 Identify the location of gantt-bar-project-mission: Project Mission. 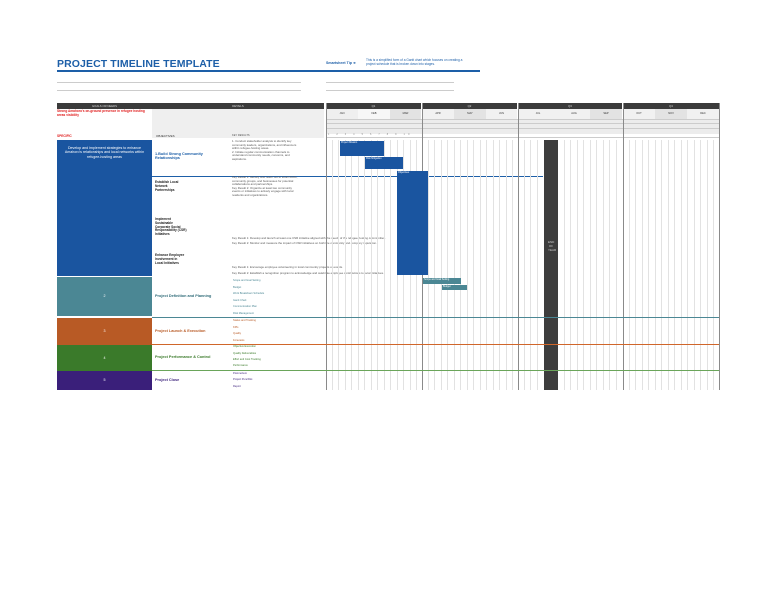
(362, 148).